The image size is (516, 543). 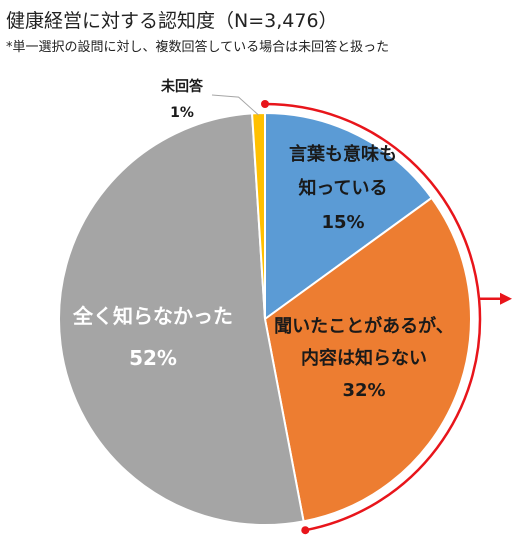 I want to click on slice-name-line: 言葉も意味も, so click(x=343, y=154).